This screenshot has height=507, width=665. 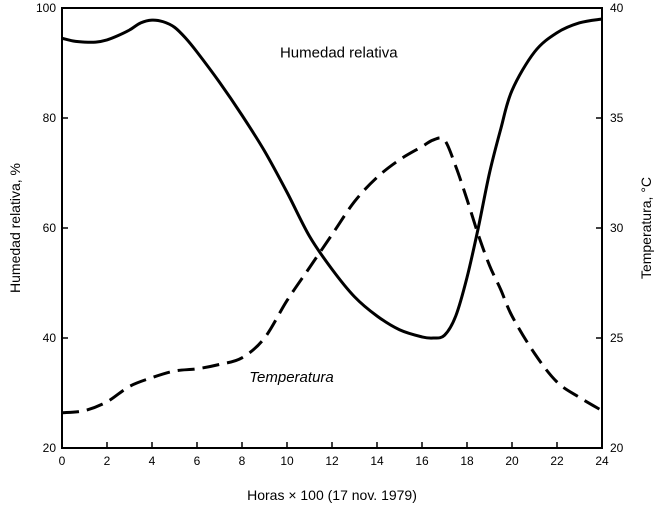 What do you see at coordinates (557, 461) in the screenshot?
I see `x-tick-label: 22` at bounding box center [557, 461].